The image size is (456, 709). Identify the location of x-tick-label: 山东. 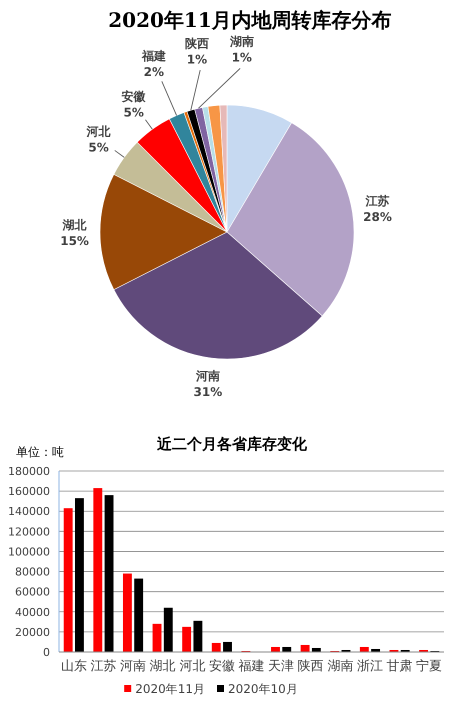
(73, 666).